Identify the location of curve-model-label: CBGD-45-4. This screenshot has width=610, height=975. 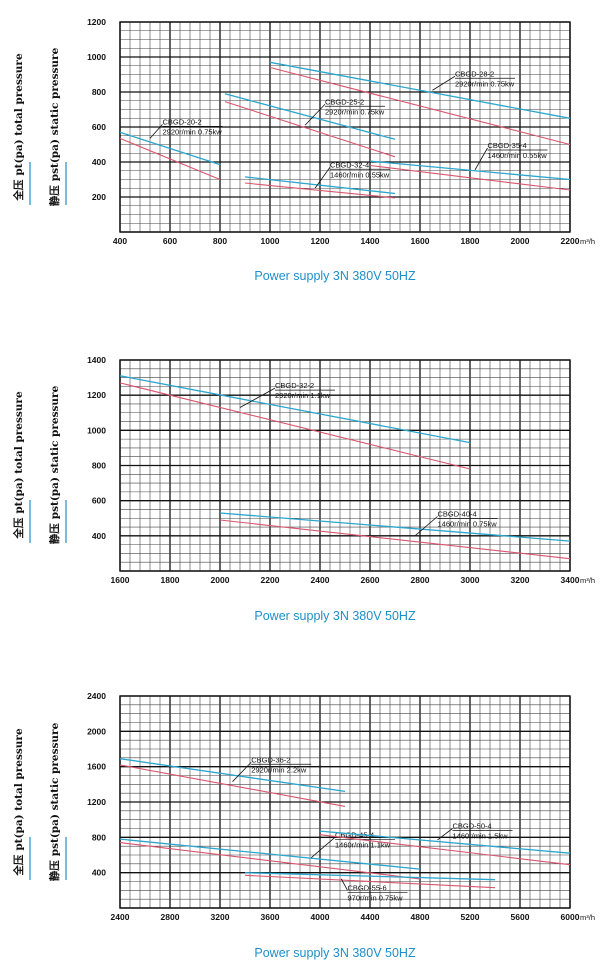
(354, 834).